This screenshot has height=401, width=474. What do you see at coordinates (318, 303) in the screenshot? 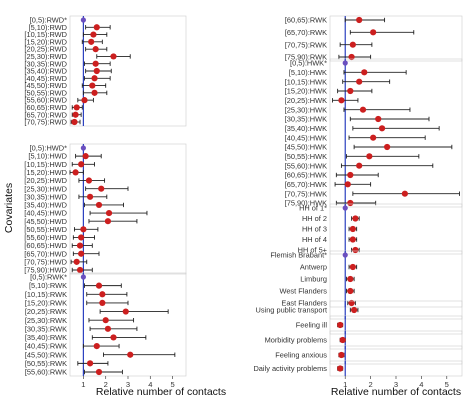
I see `row-east-flanders: East Flanders` at bounding box center [318, 303].